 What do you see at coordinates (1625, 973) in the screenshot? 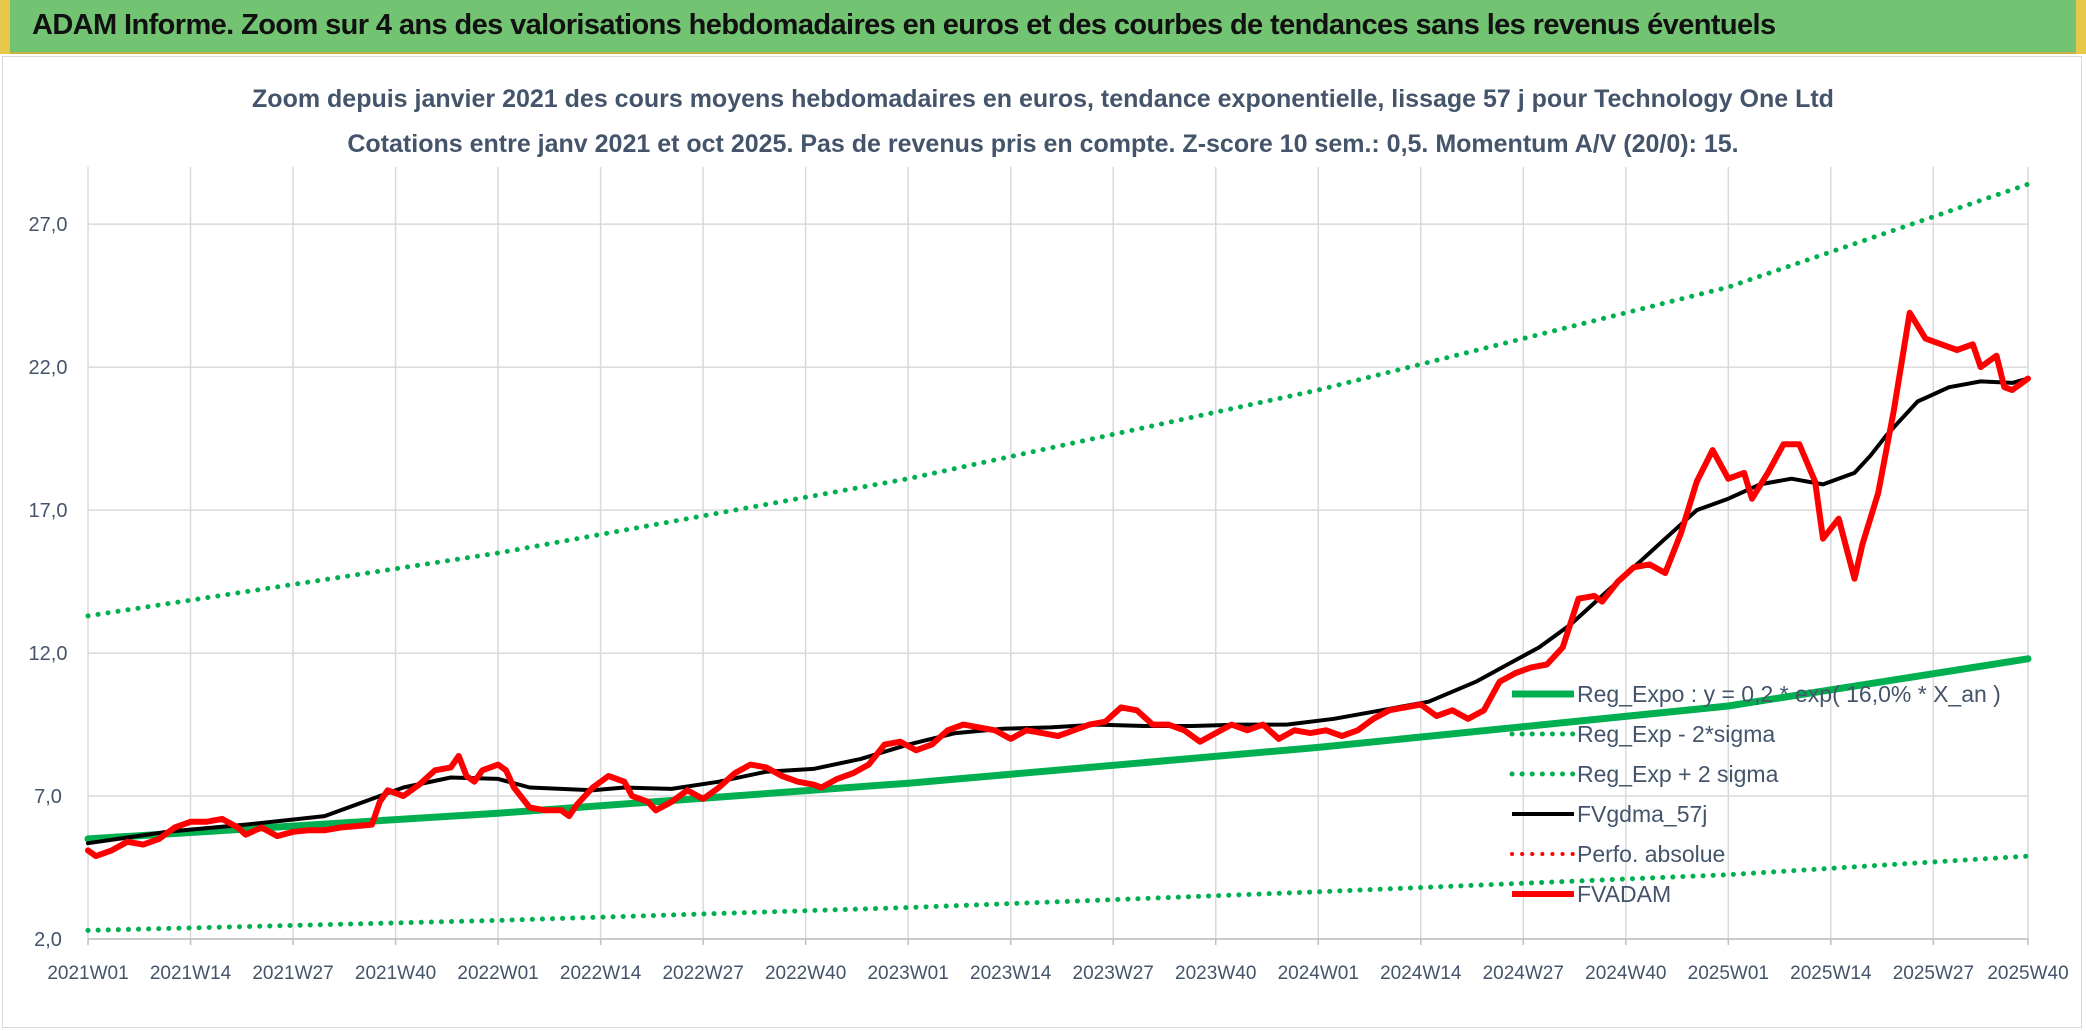
I see `x-tick-label: 2024W40` at bounding box center [1625, 973].